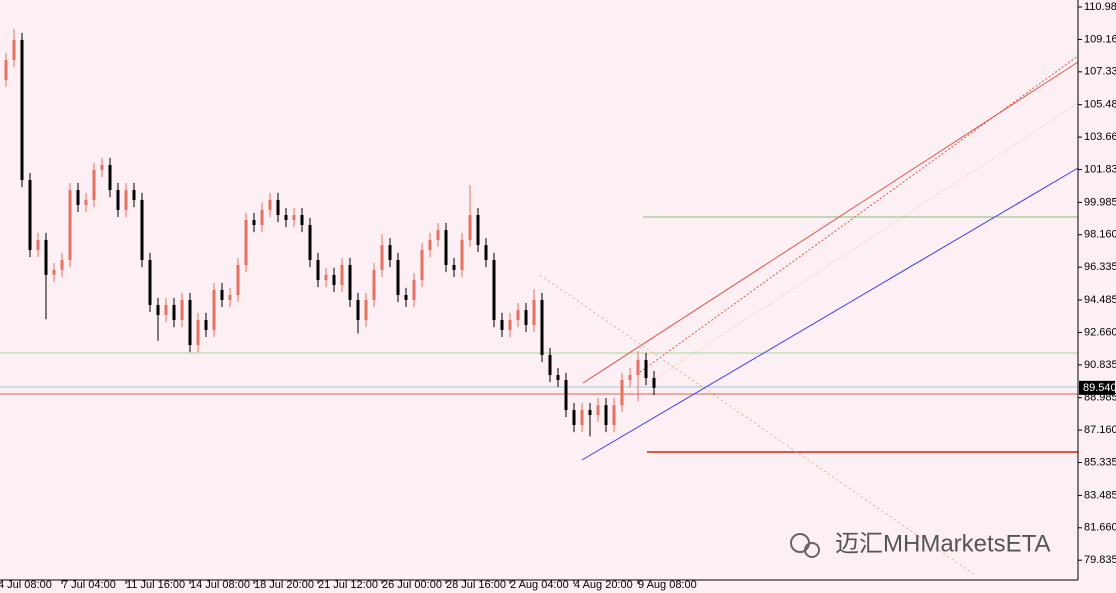  I want to click on watermark-text: 迈汇MHMarketsETA, so click(943, 543).